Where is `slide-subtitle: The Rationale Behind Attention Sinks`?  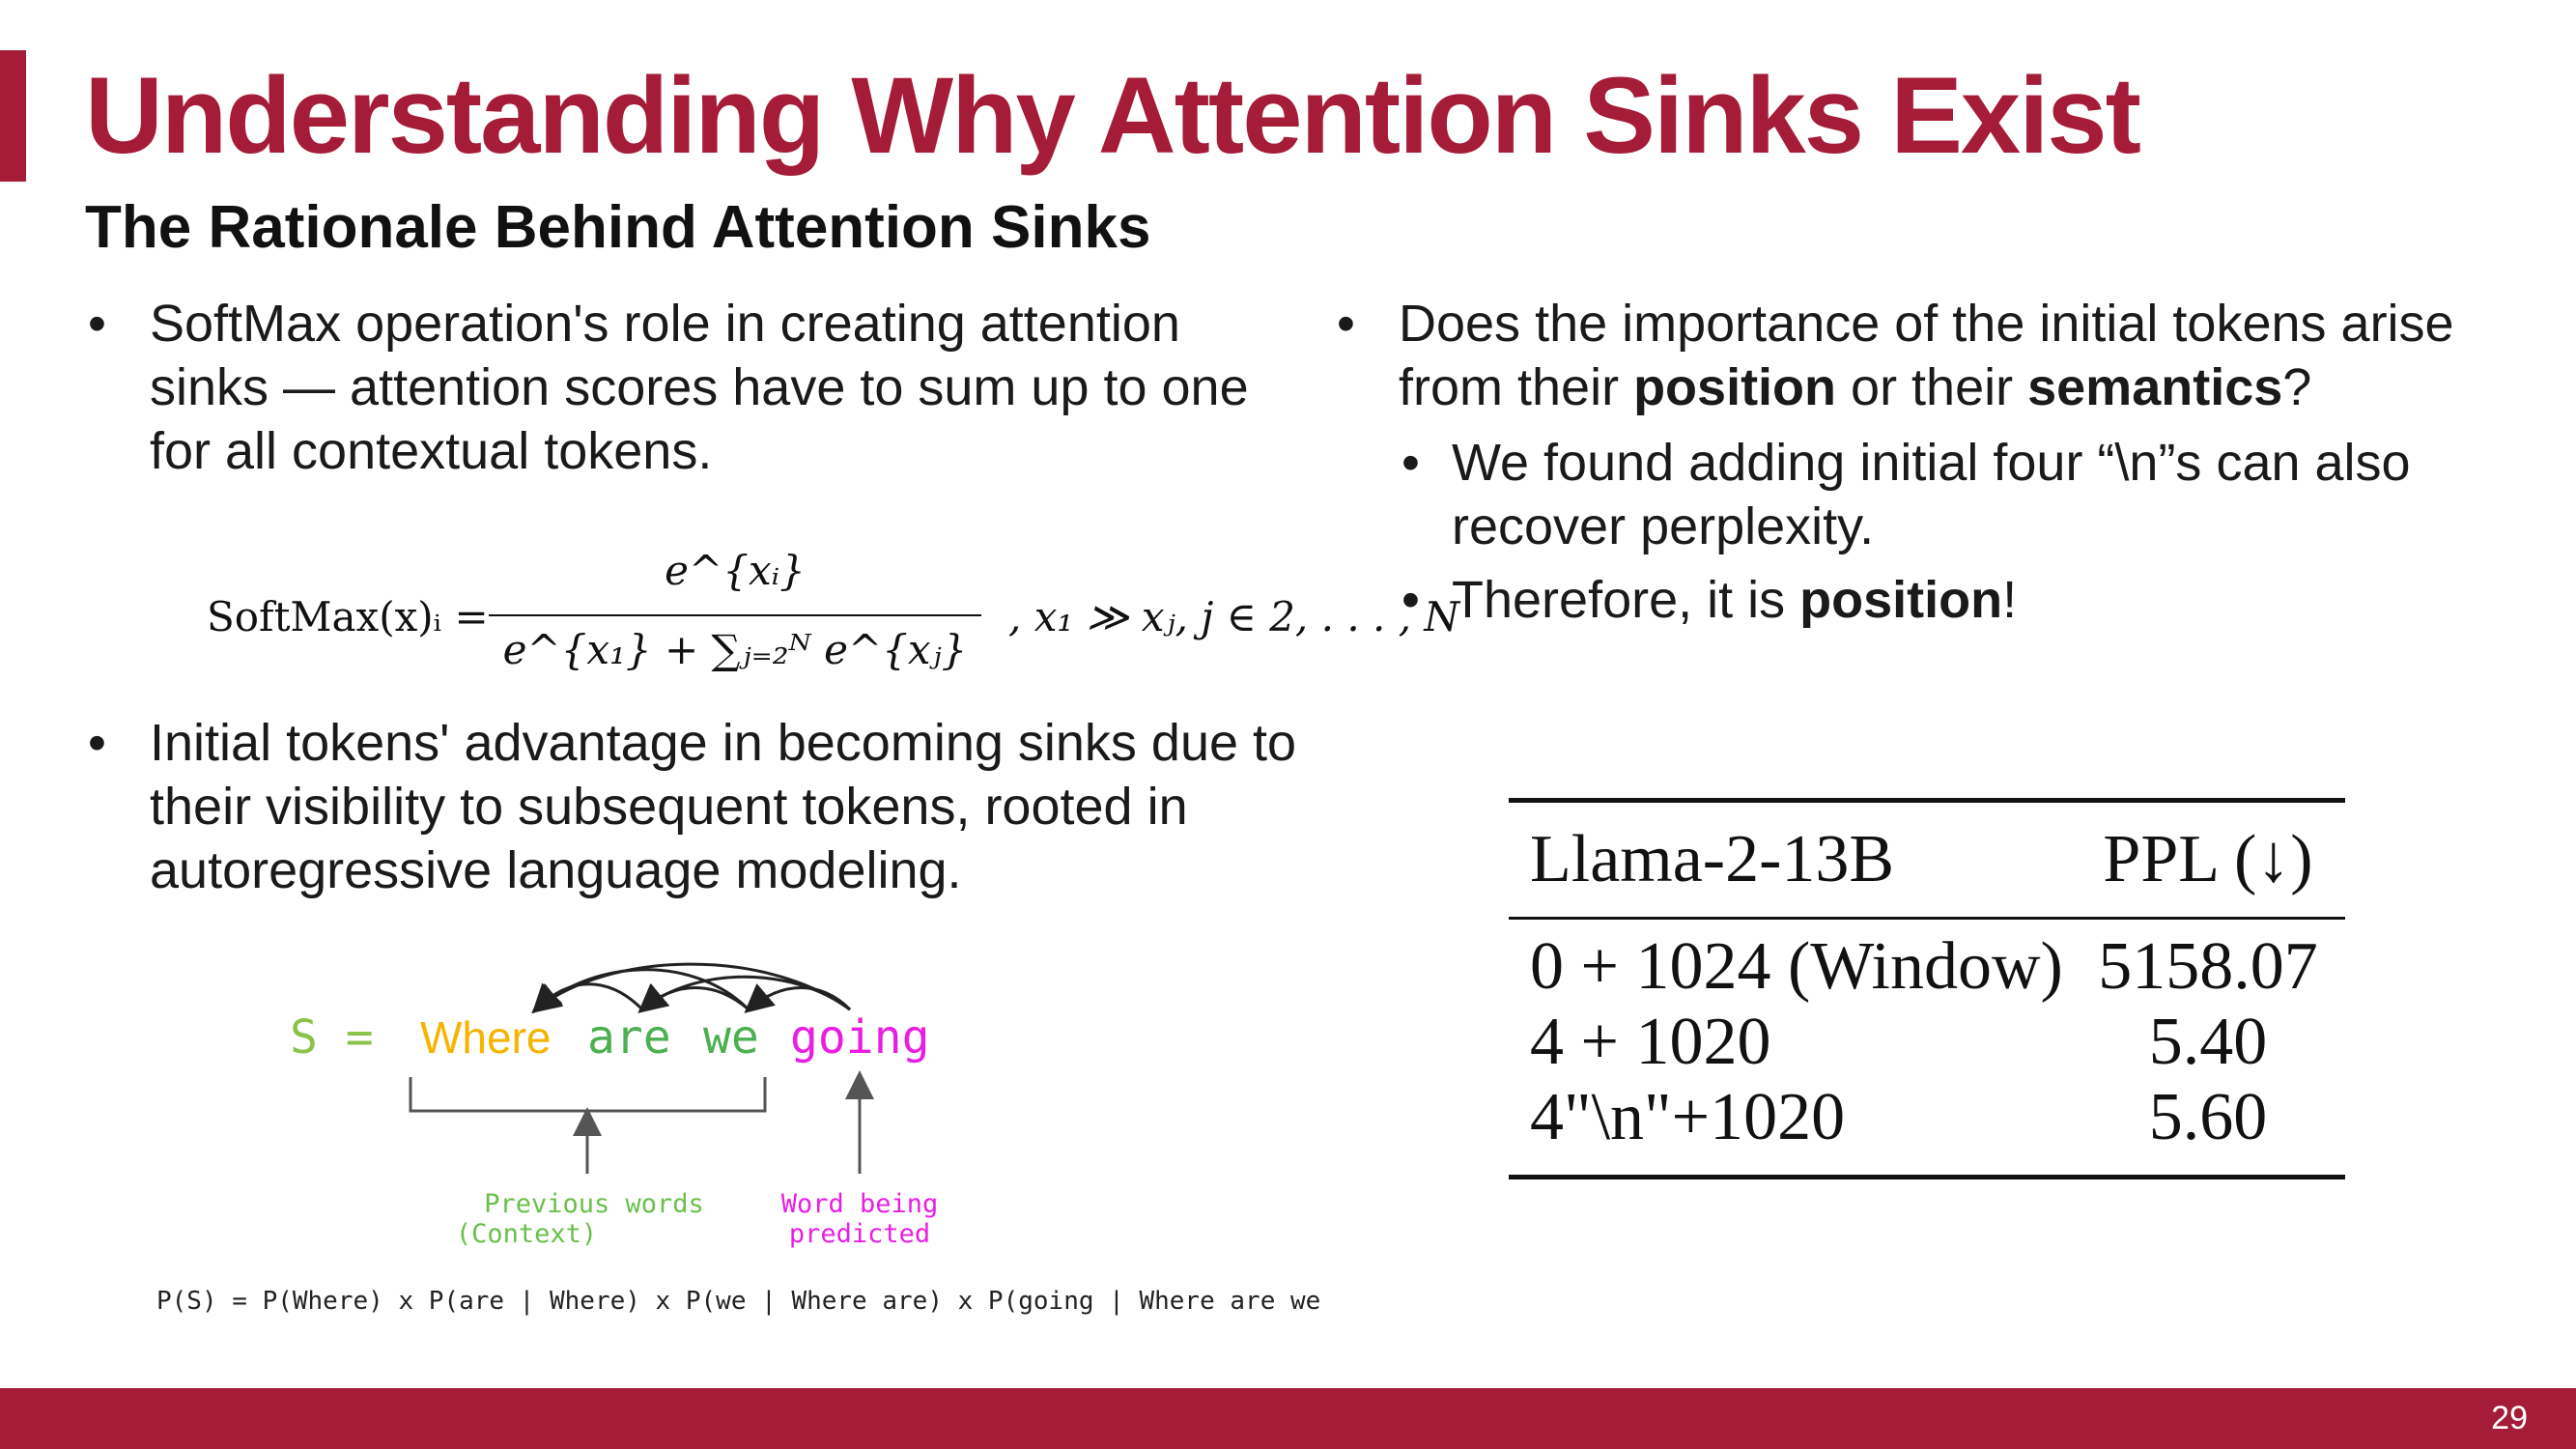 slide-subtitle: The Rationale Behind Attention Sinks is located at coordinates (618, 227).